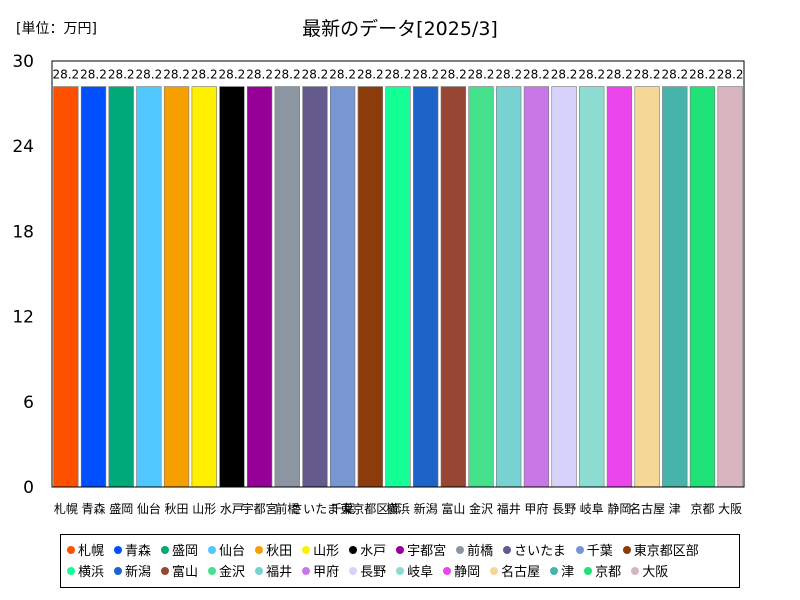 The height and width of the screenshot is (600, 800). What do you see at coordinates (521, 572) in the screenshot?
I see `legend-label: 名古屋` at bounding box center [521, 572].